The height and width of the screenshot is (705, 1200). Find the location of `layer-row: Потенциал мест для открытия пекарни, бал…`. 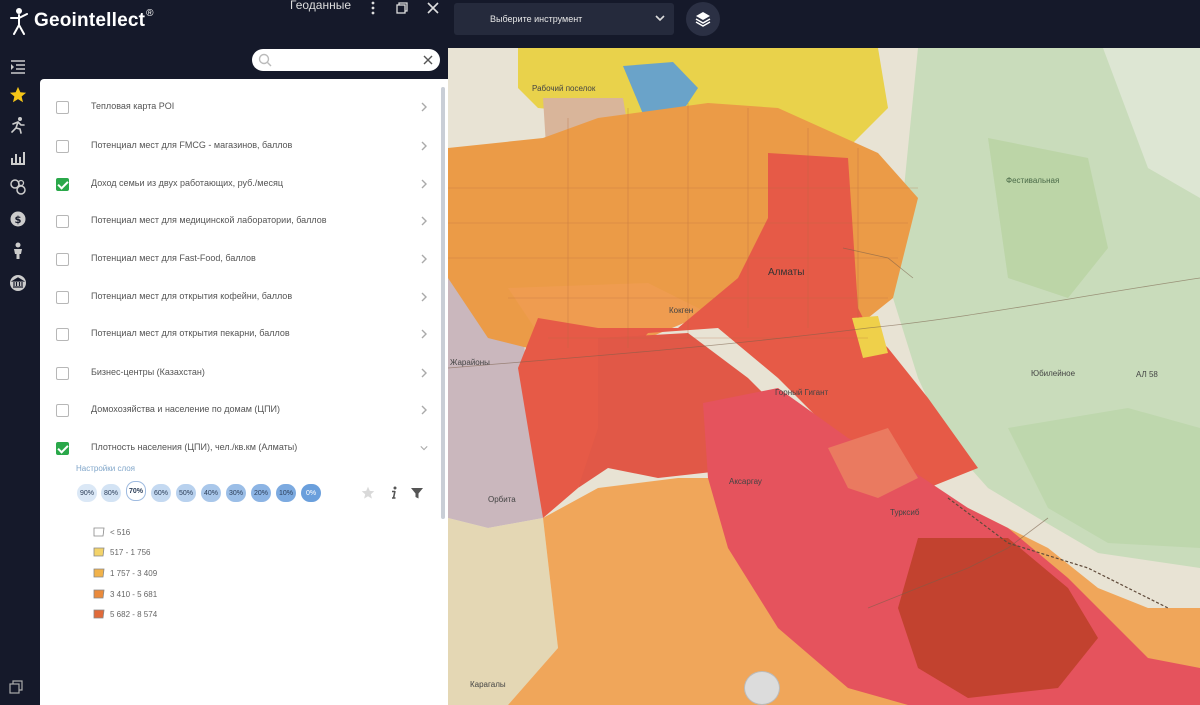

layer-row: Потенциал мест для открытия пекарни, бал… is located at coordinates (240, 335).